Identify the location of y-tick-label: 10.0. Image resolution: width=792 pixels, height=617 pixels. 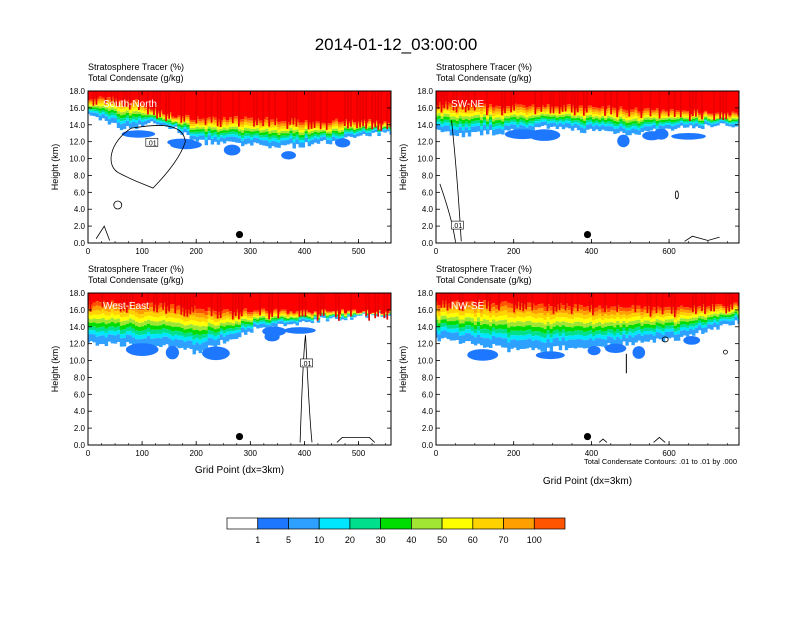
(77, 159).